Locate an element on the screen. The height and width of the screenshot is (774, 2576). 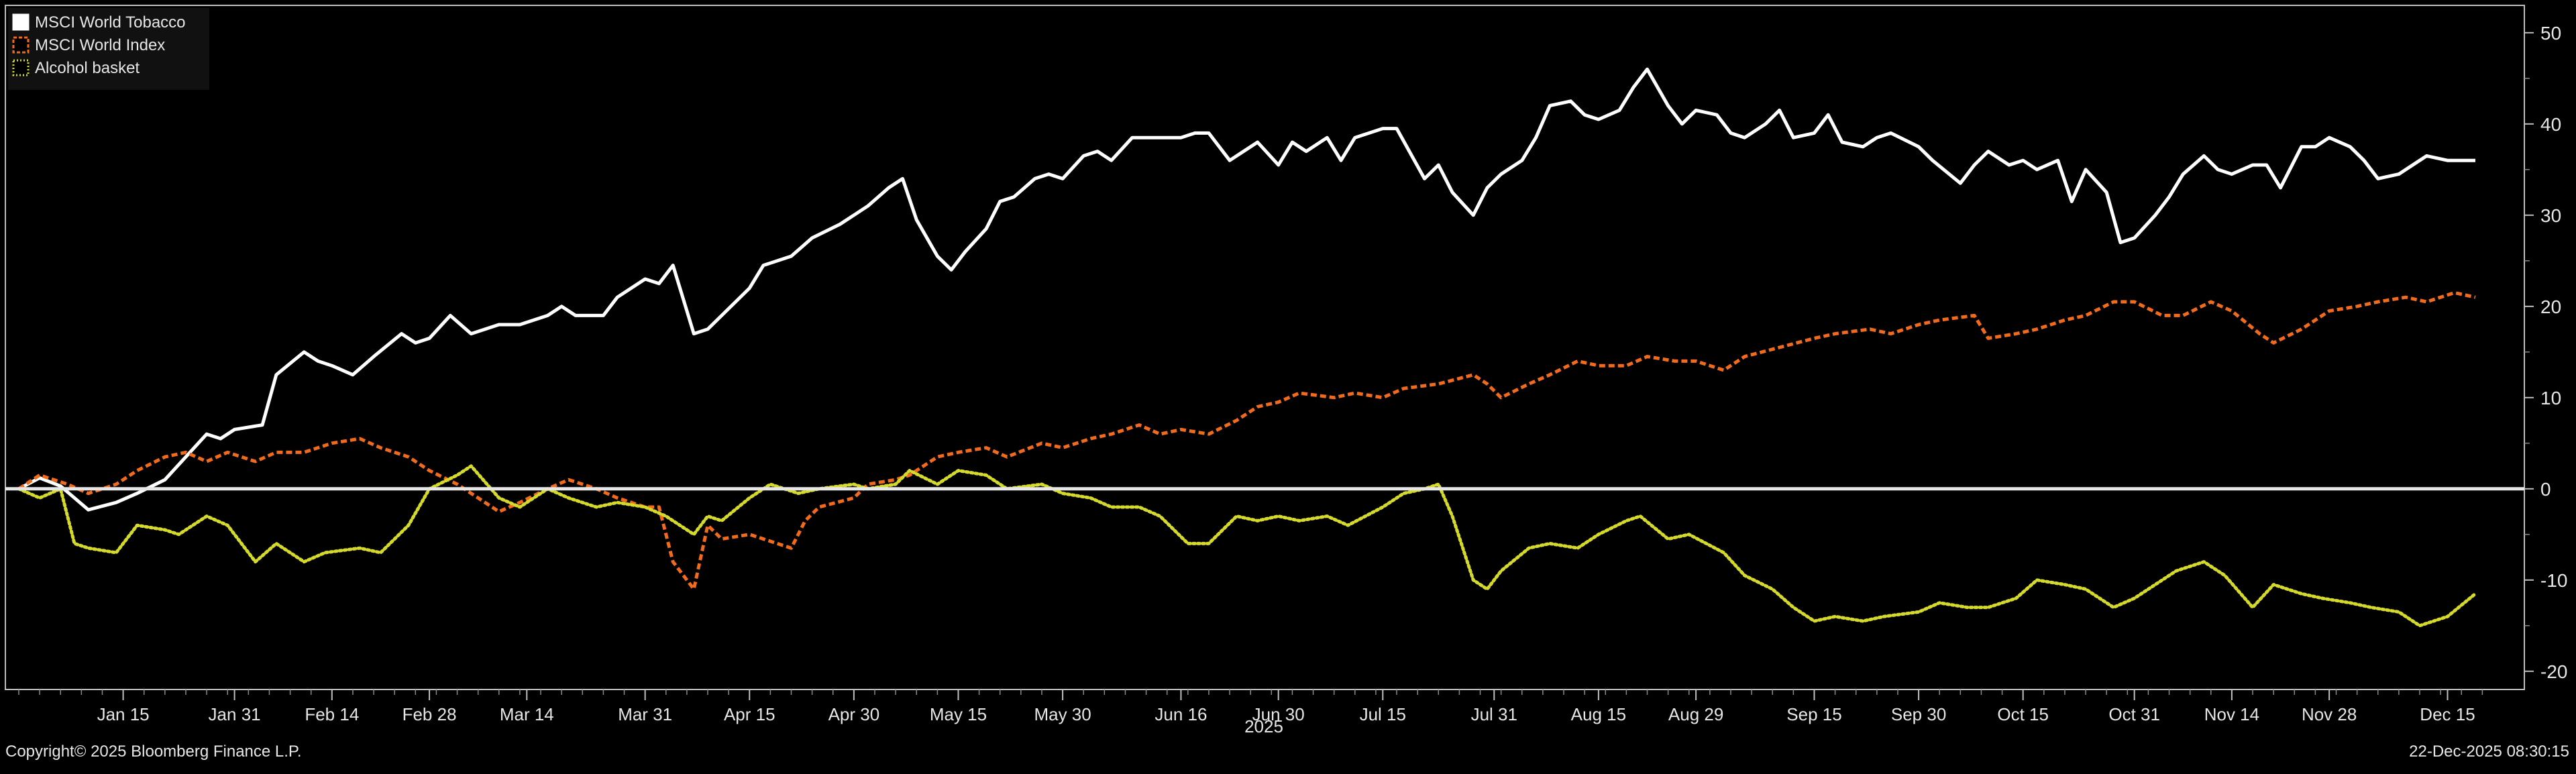
footer-timestamp: 22-Dec-2025 08:30:15 is located at coordinates (2489, 751).